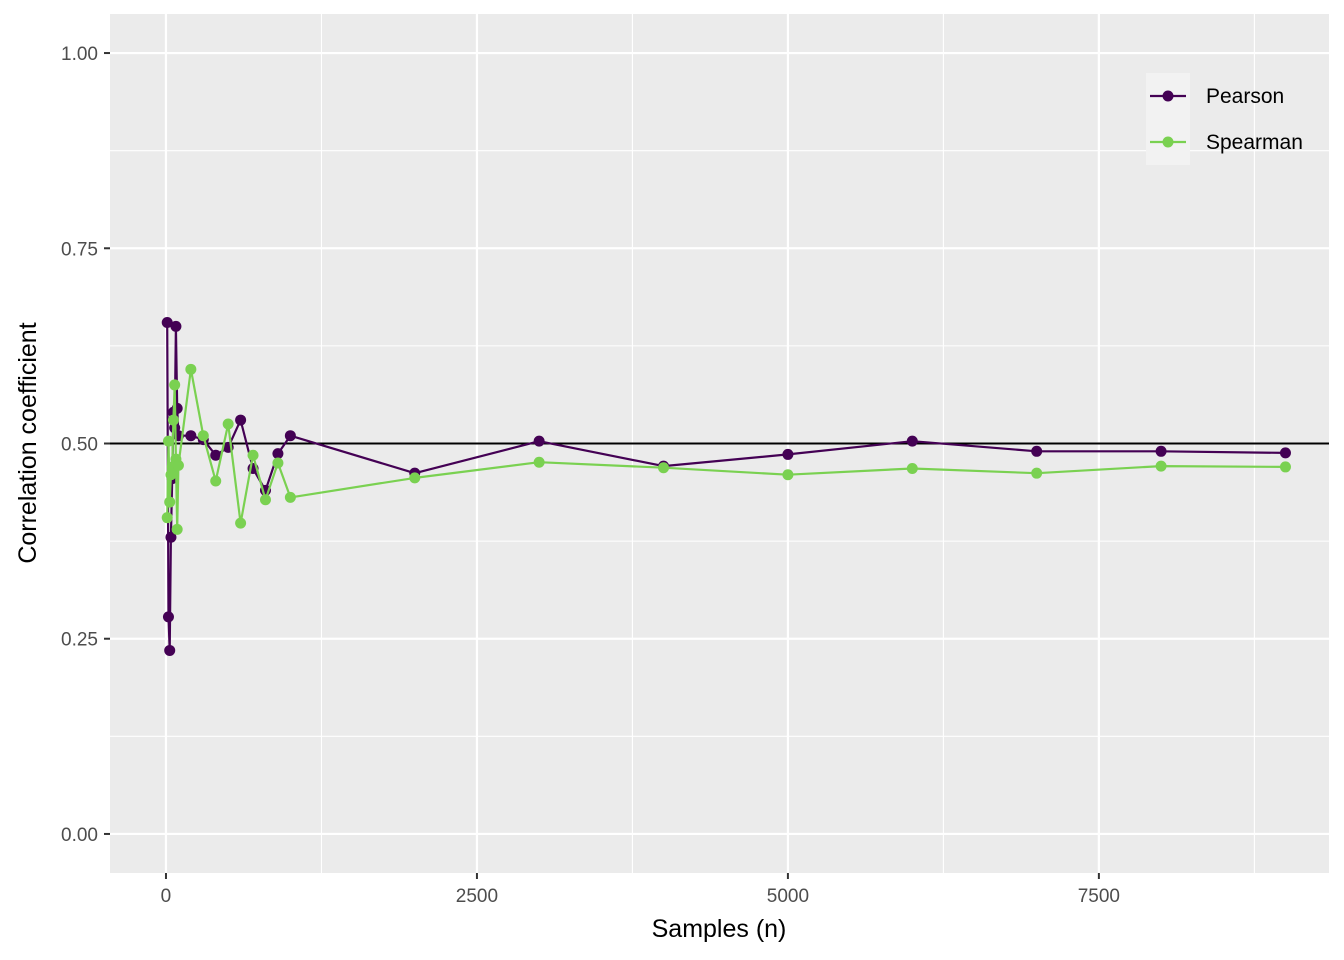  What do you see at coordinates (1168, 119) in the screenshot?
I see `legend-key-background` at bounding box center [1168, 119].